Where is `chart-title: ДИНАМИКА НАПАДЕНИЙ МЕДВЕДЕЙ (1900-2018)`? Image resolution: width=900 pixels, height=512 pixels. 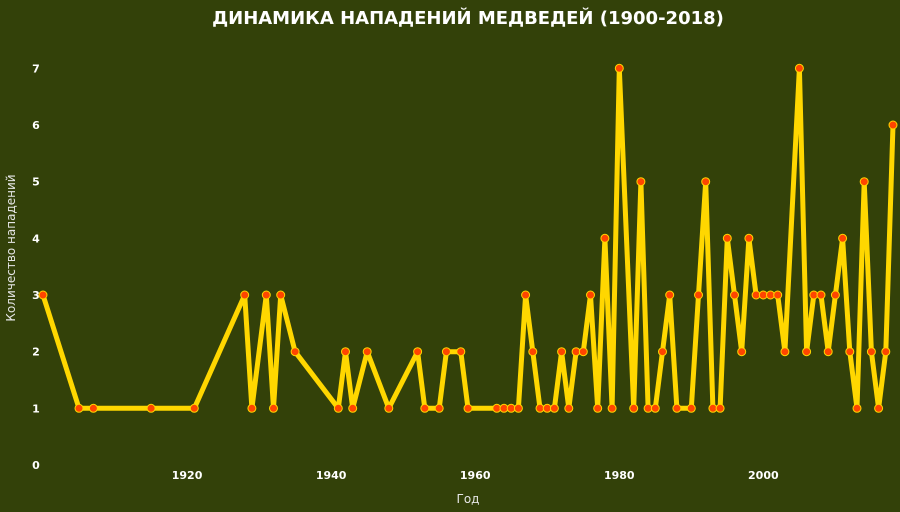
chart-title: ДИНАМИКА НАПАДЕНИЙ МЕДВЕДЕЙ (1900-2018) is located at coordinates (468, 18).